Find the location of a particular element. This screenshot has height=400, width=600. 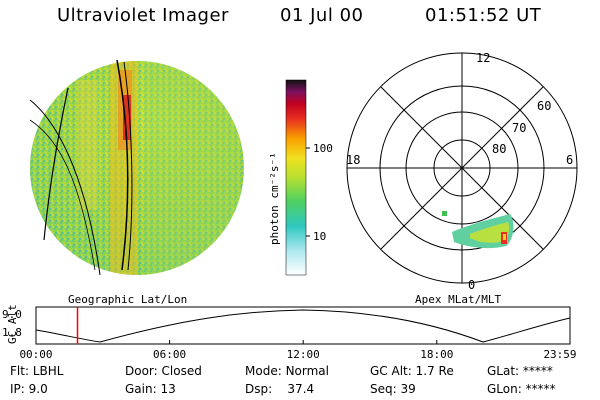

colorbar: 100 10 photon cm⁻²s⁻¹ is located at coordinates (300, 177).